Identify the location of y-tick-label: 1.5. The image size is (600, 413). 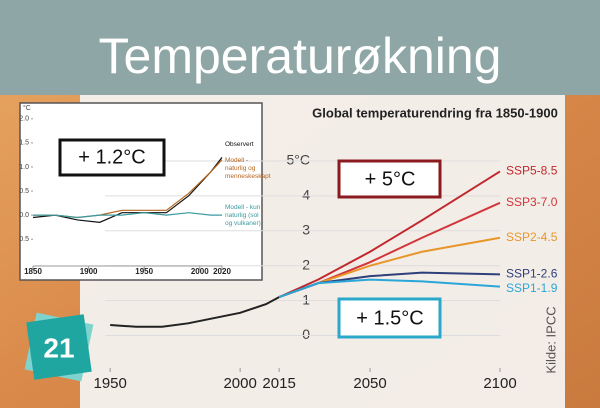
(24, 143).